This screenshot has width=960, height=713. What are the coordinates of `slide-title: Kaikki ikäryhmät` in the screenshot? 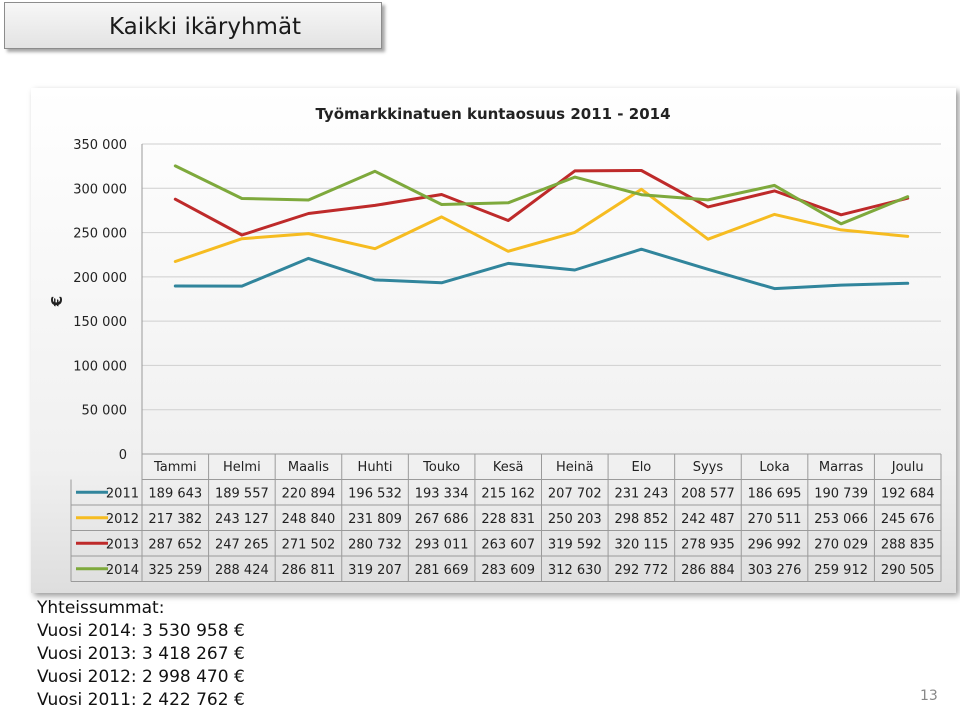 It's located at (205, 27).